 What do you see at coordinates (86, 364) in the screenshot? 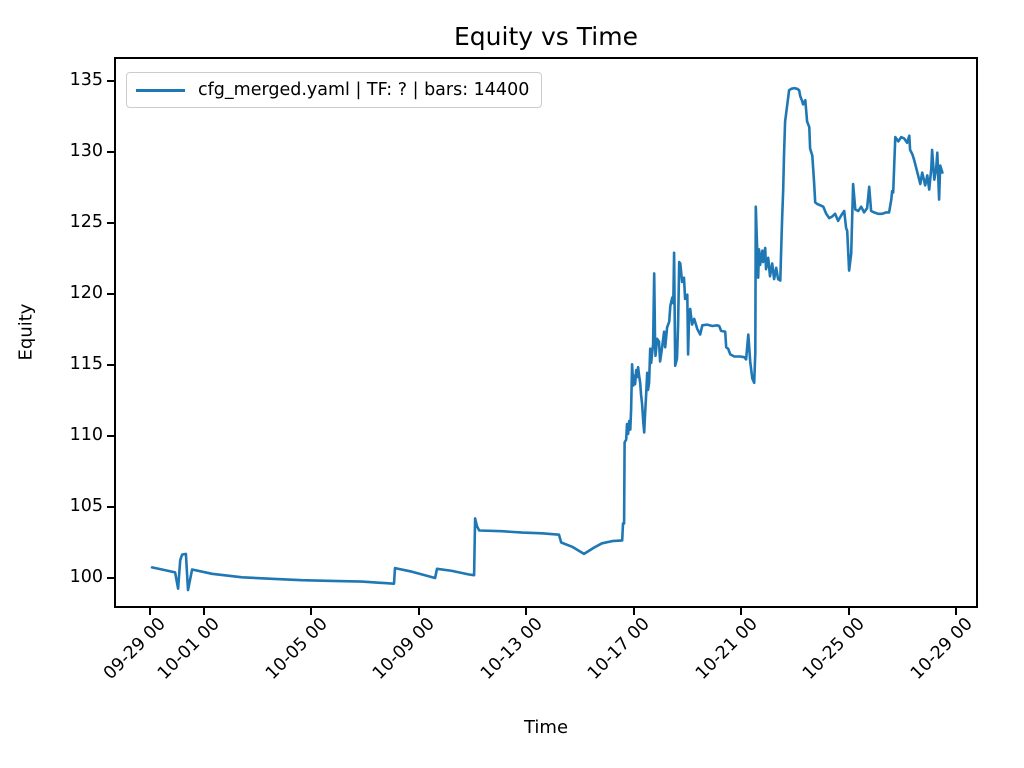
I see `y-tick-label: 115` at bounding box center [86, 364].